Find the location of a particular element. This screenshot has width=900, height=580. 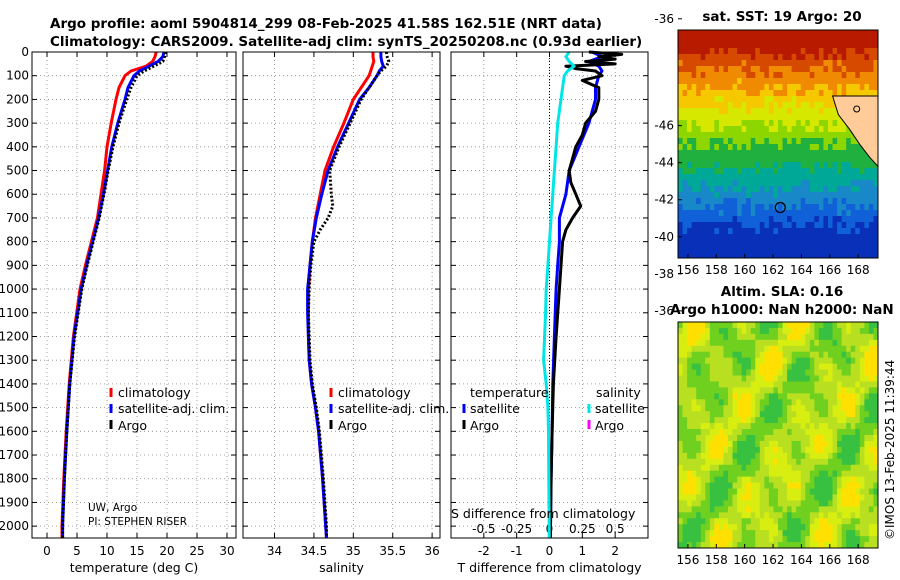

y-tick-label: 300 is located at coordinates (17, 123).